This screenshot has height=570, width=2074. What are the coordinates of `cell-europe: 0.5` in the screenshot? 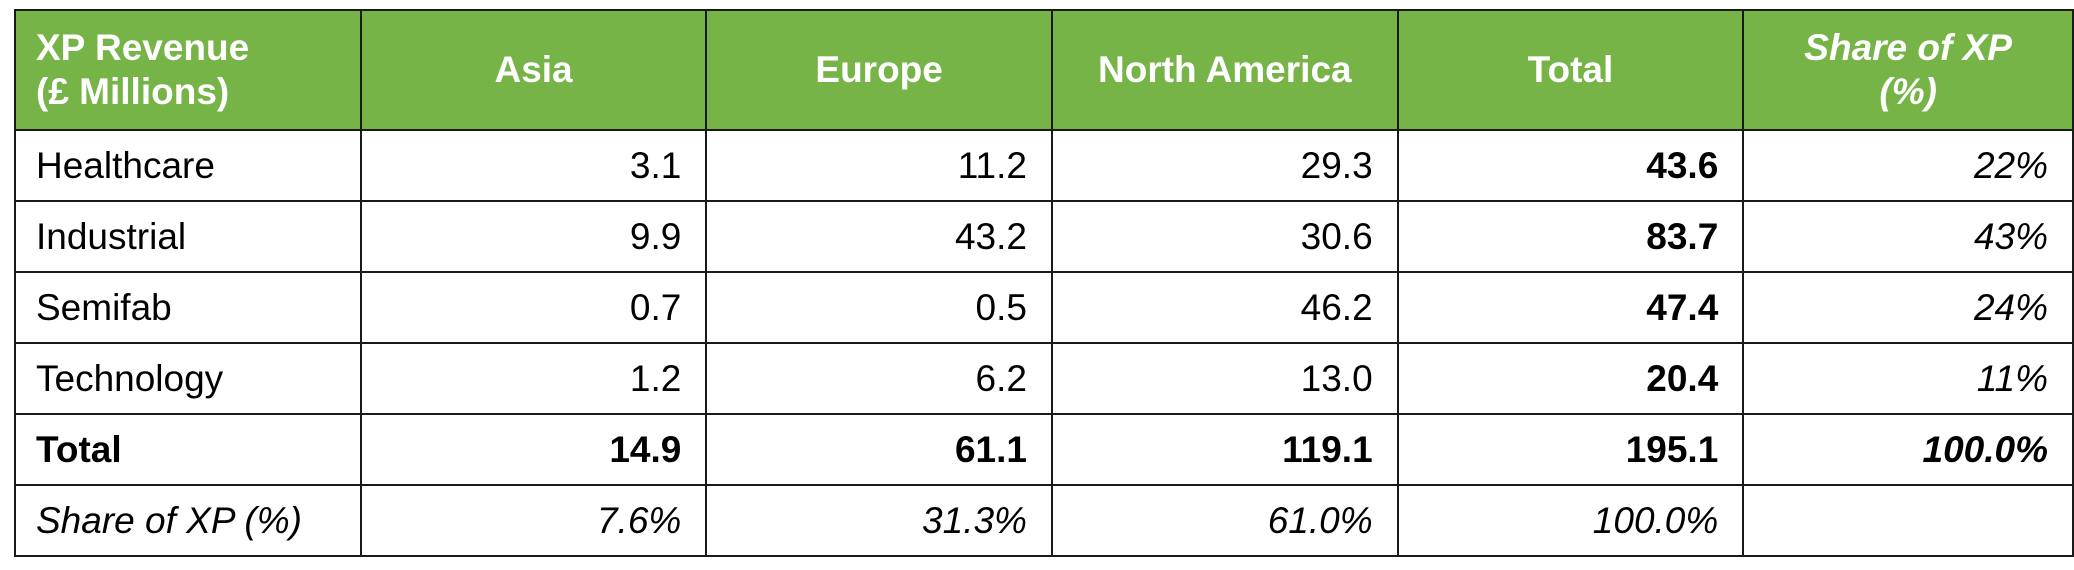 It's located at (879, 307).